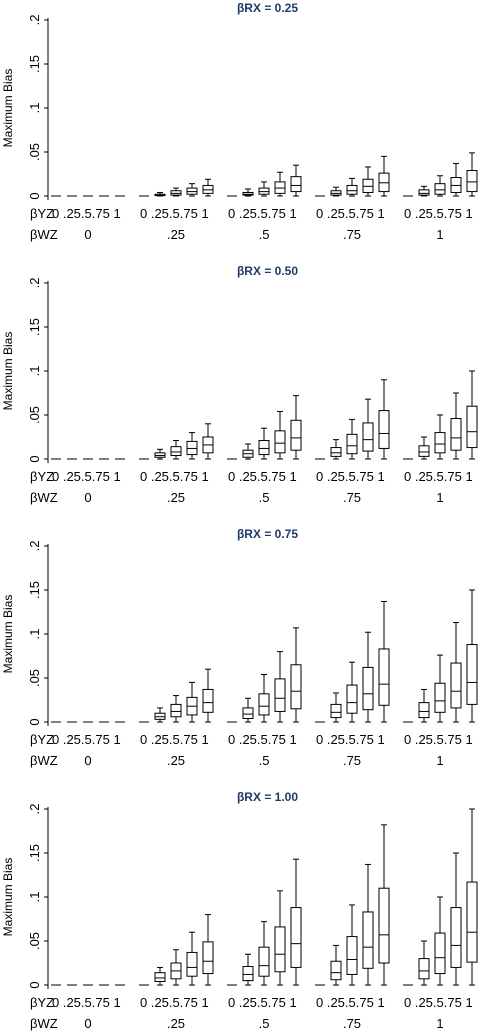 This screenshot has width=489, height=1036. What do you see at coordinates (34, 20) in the screenshot?
I see `y-tick-label: .2` at bounding box center [34, 20].